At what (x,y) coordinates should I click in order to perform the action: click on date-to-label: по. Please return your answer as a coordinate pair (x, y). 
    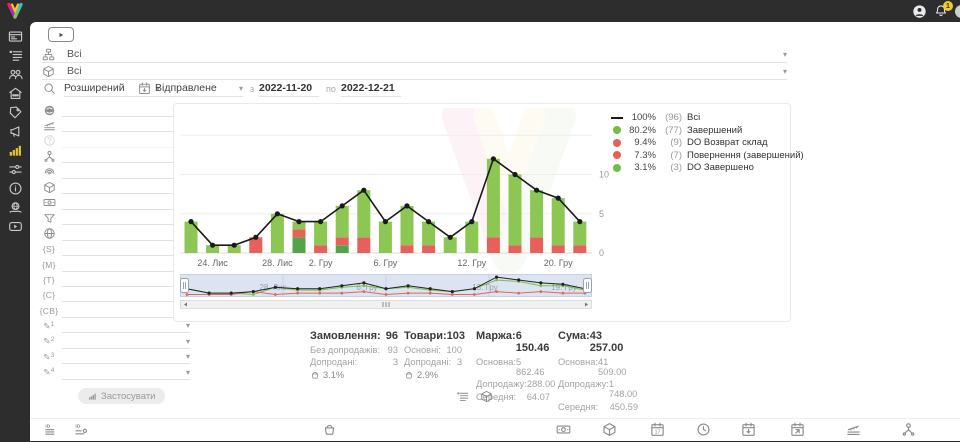
    Looking at the image, I should click on (331, 89).